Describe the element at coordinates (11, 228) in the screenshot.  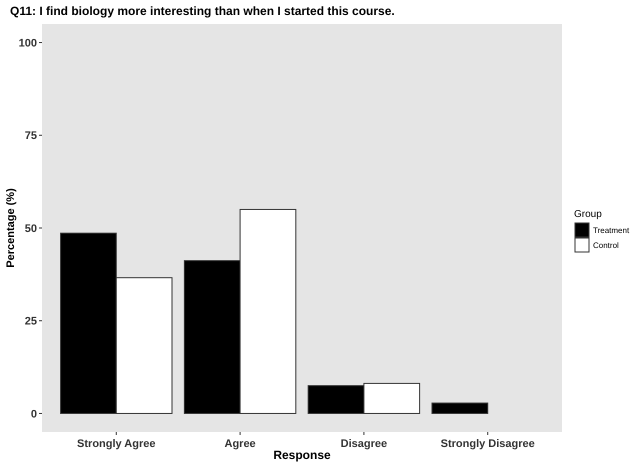
I see `y-axis-title: Percentage (%)` at that location.